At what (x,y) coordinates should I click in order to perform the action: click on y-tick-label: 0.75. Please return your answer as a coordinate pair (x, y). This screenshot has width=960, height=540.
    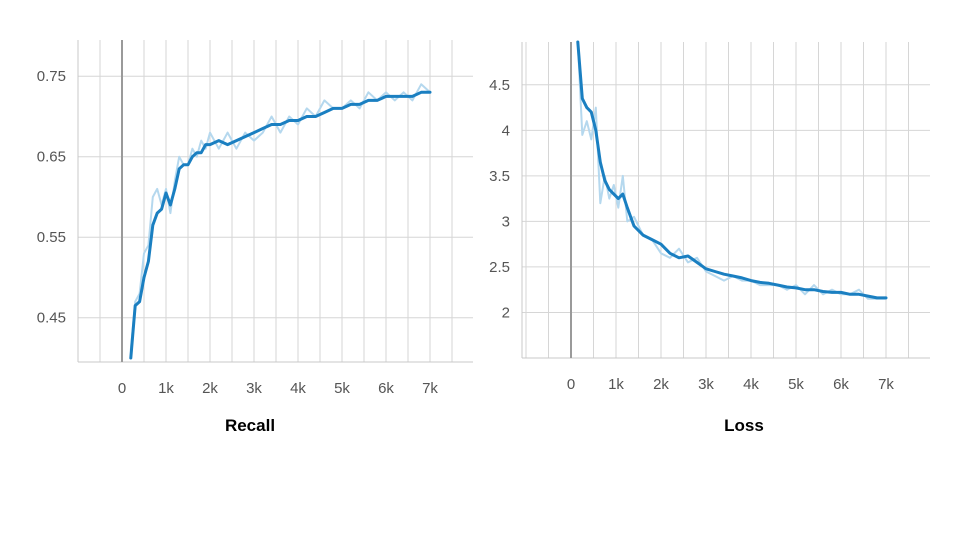
    Looking at the image, I should click on (51, 76).